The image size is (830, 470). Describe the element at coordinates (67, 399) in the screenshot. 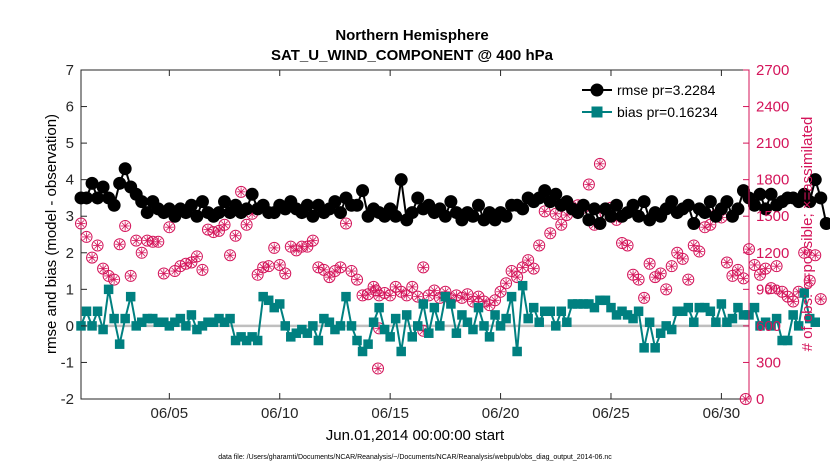

I see `y-tick-label-left: -2` at that location.